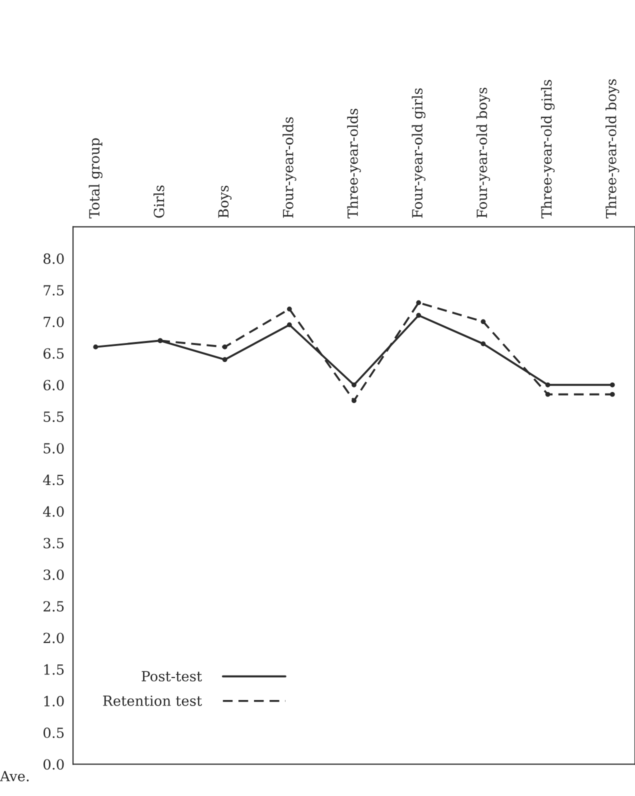 This screenshot has height=796, width=635. Describe the element at coordinates (54, 353) in the screenshot. I see `y-tick-label: 6.5` at that location.